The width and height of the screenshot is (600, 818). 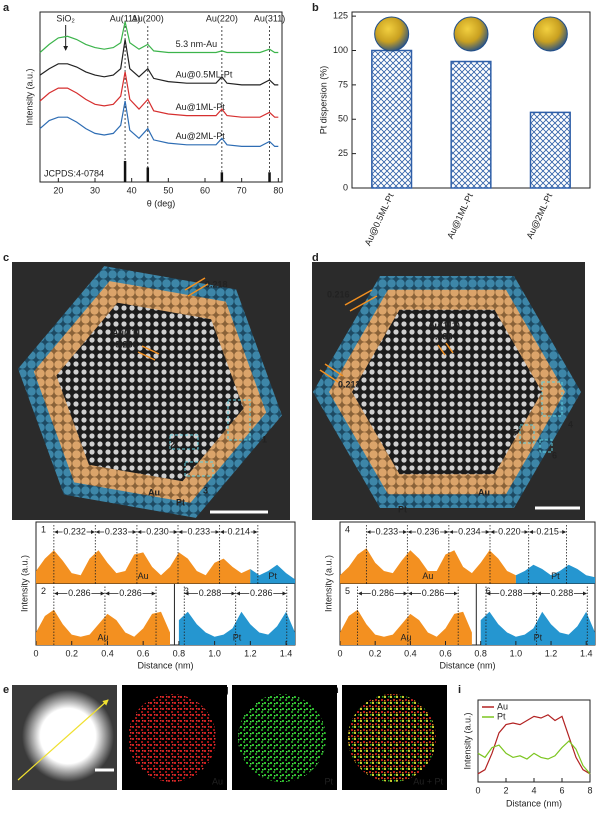 What do you see at coordinates (43, 529) in the screenshot?
I see `profile-number: 1` at bounding box center [43, 529].